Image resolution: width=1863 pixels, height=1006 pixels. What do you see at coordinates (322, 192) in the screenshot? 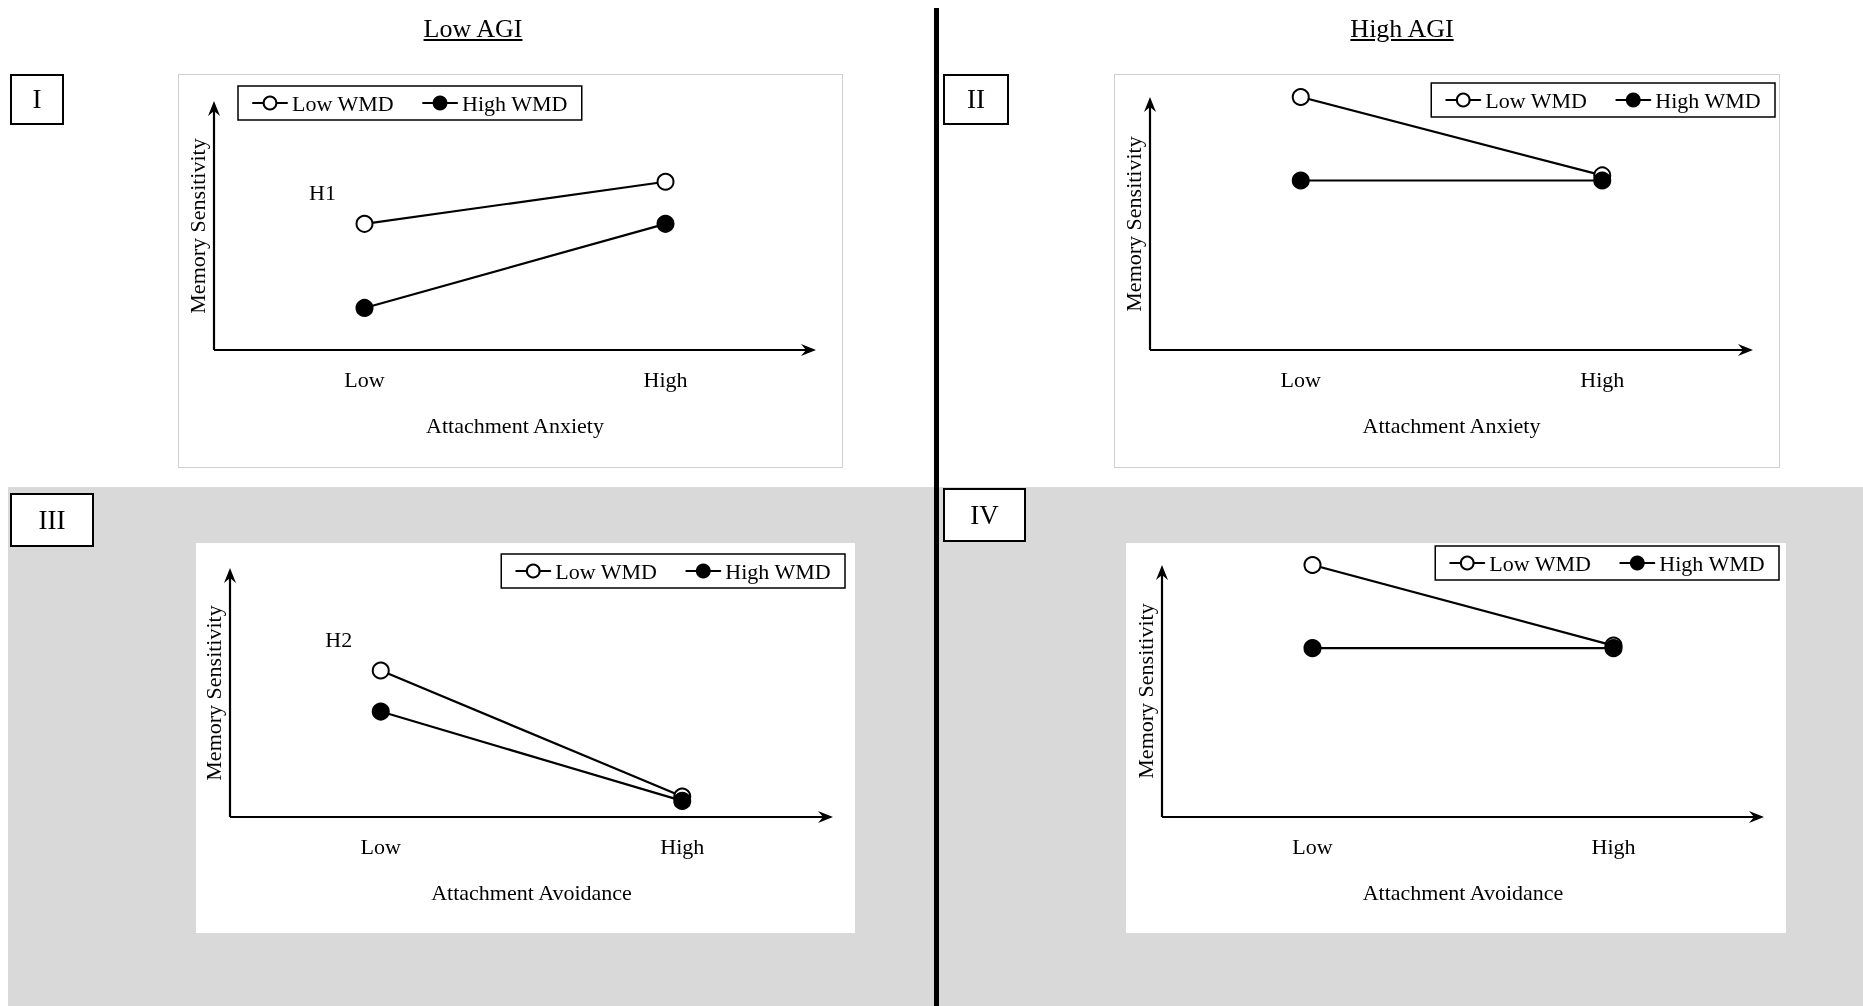
I see `annotation: H1` at bounding box center [322, 192].